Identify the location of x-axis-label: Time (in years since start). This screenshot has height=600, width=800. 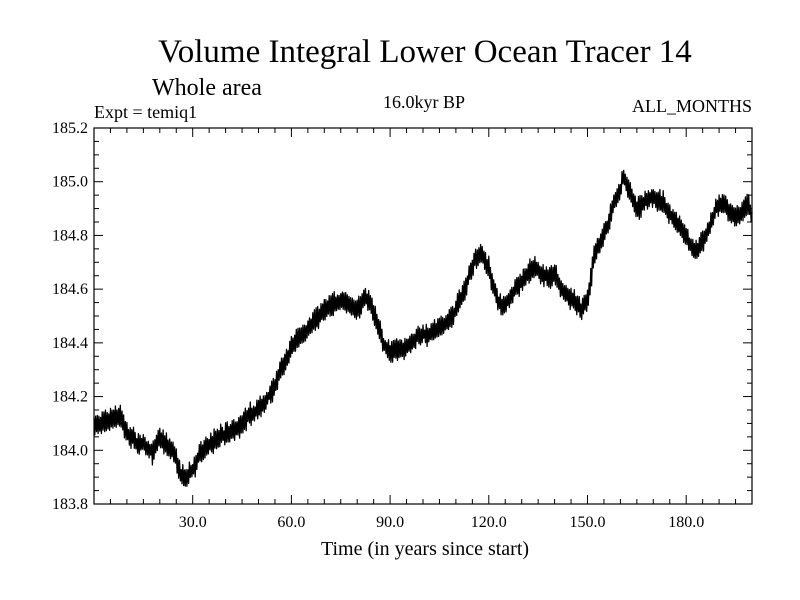
(425, 549).